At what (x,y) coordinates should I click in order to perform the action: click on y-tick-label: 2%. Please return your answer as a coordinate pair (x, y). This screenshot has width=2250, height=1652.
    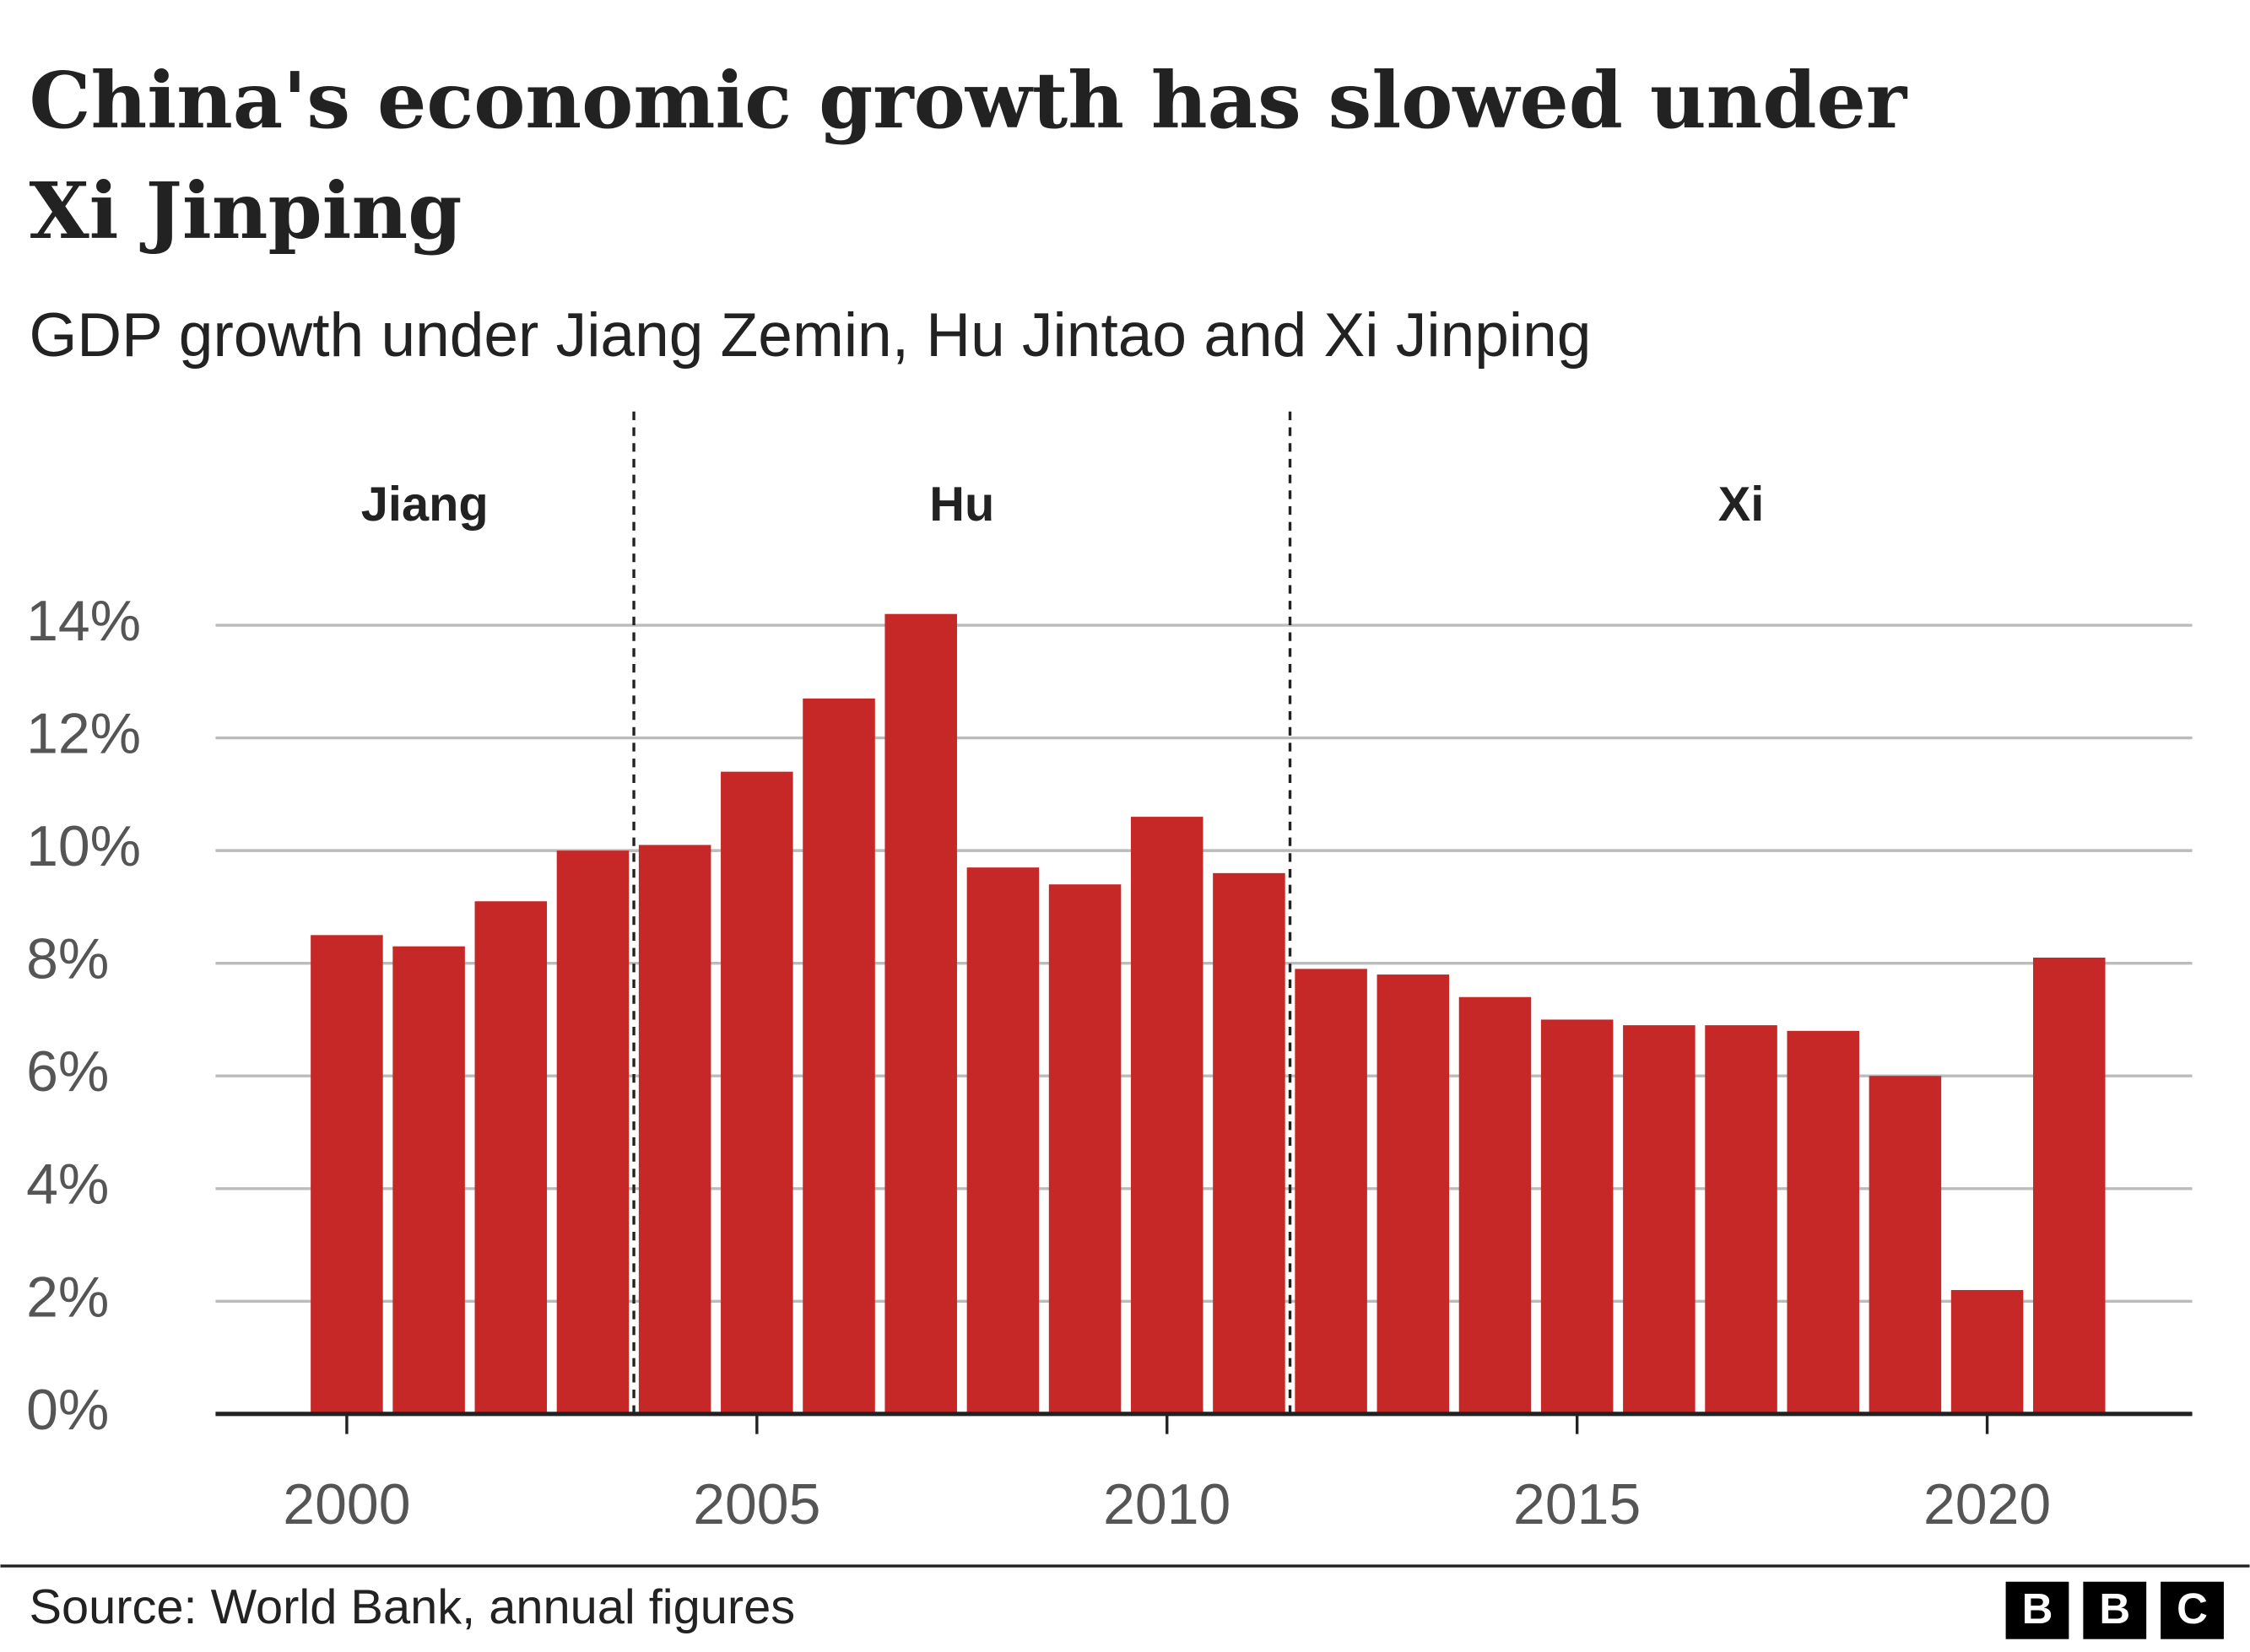
    Looking at the image, I should click on (67, 1297).